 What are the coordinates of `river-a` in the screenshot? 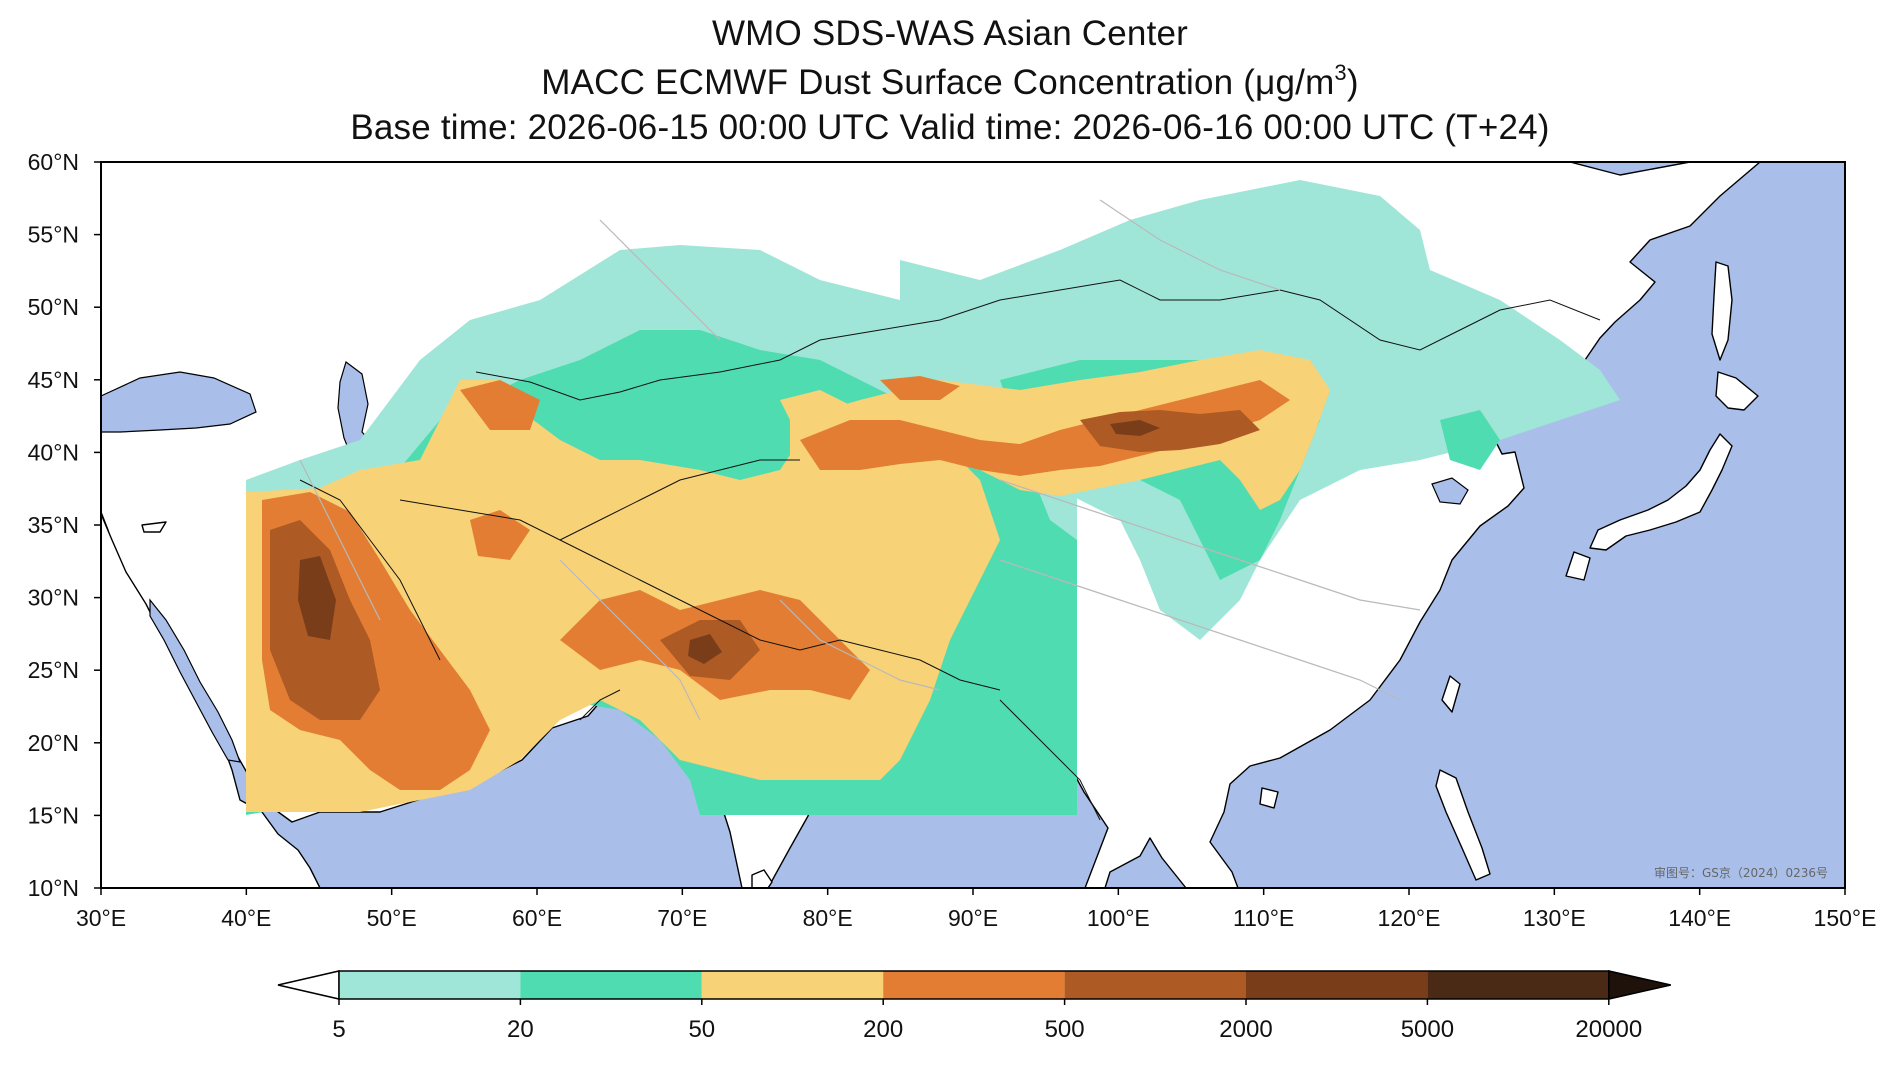 It's located at (1200, 630).